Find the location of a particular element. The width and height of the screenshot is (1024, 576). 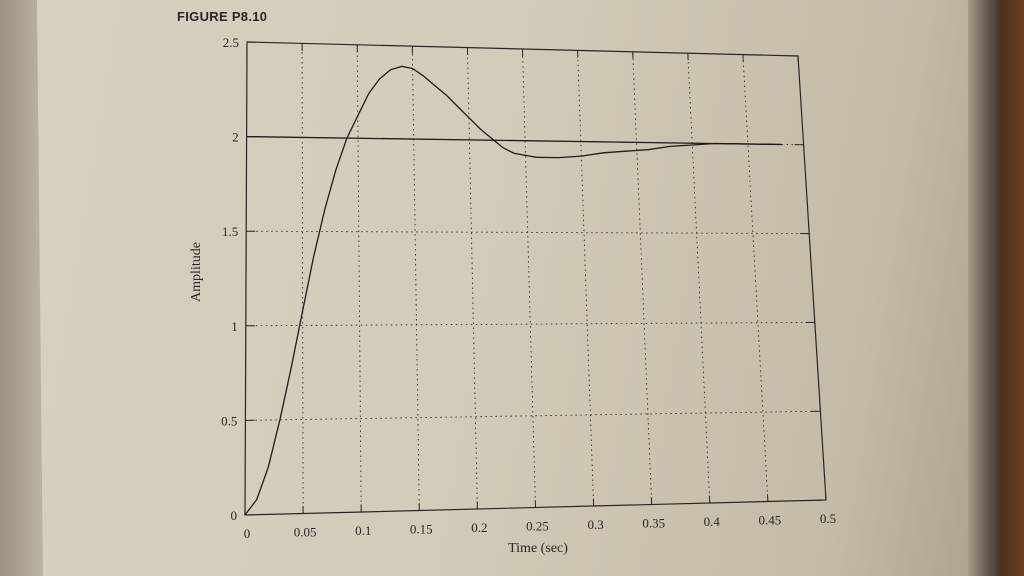

x-tick-label: 0.5 is located at coordinates (828, 518).